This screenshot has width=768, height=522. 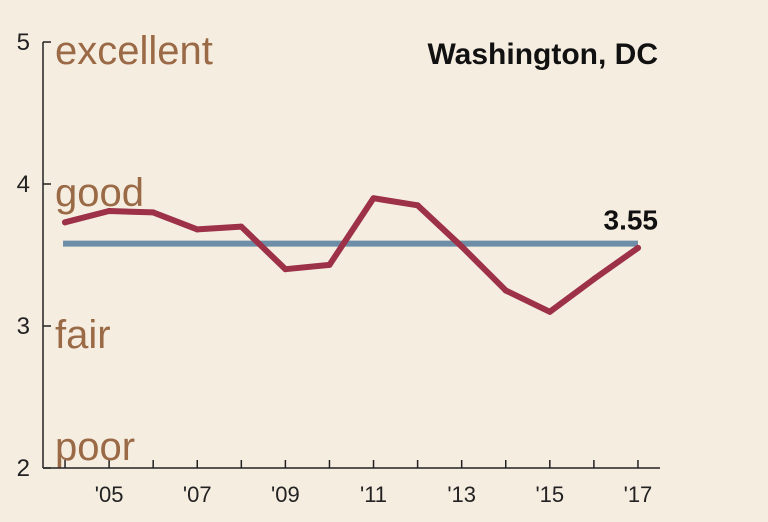 What do you see at coordinates (23, 326) in the screenshot?
I see `y-tick-label: 3` at bounding box center [23, 326].